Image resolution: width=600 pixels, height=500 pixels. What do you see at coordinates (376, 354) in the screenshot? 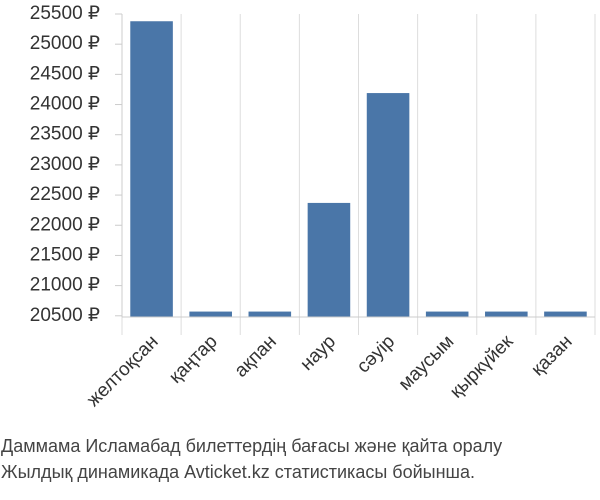
I see `x-tick-label: сәуір` at bounding box center [376, 354].